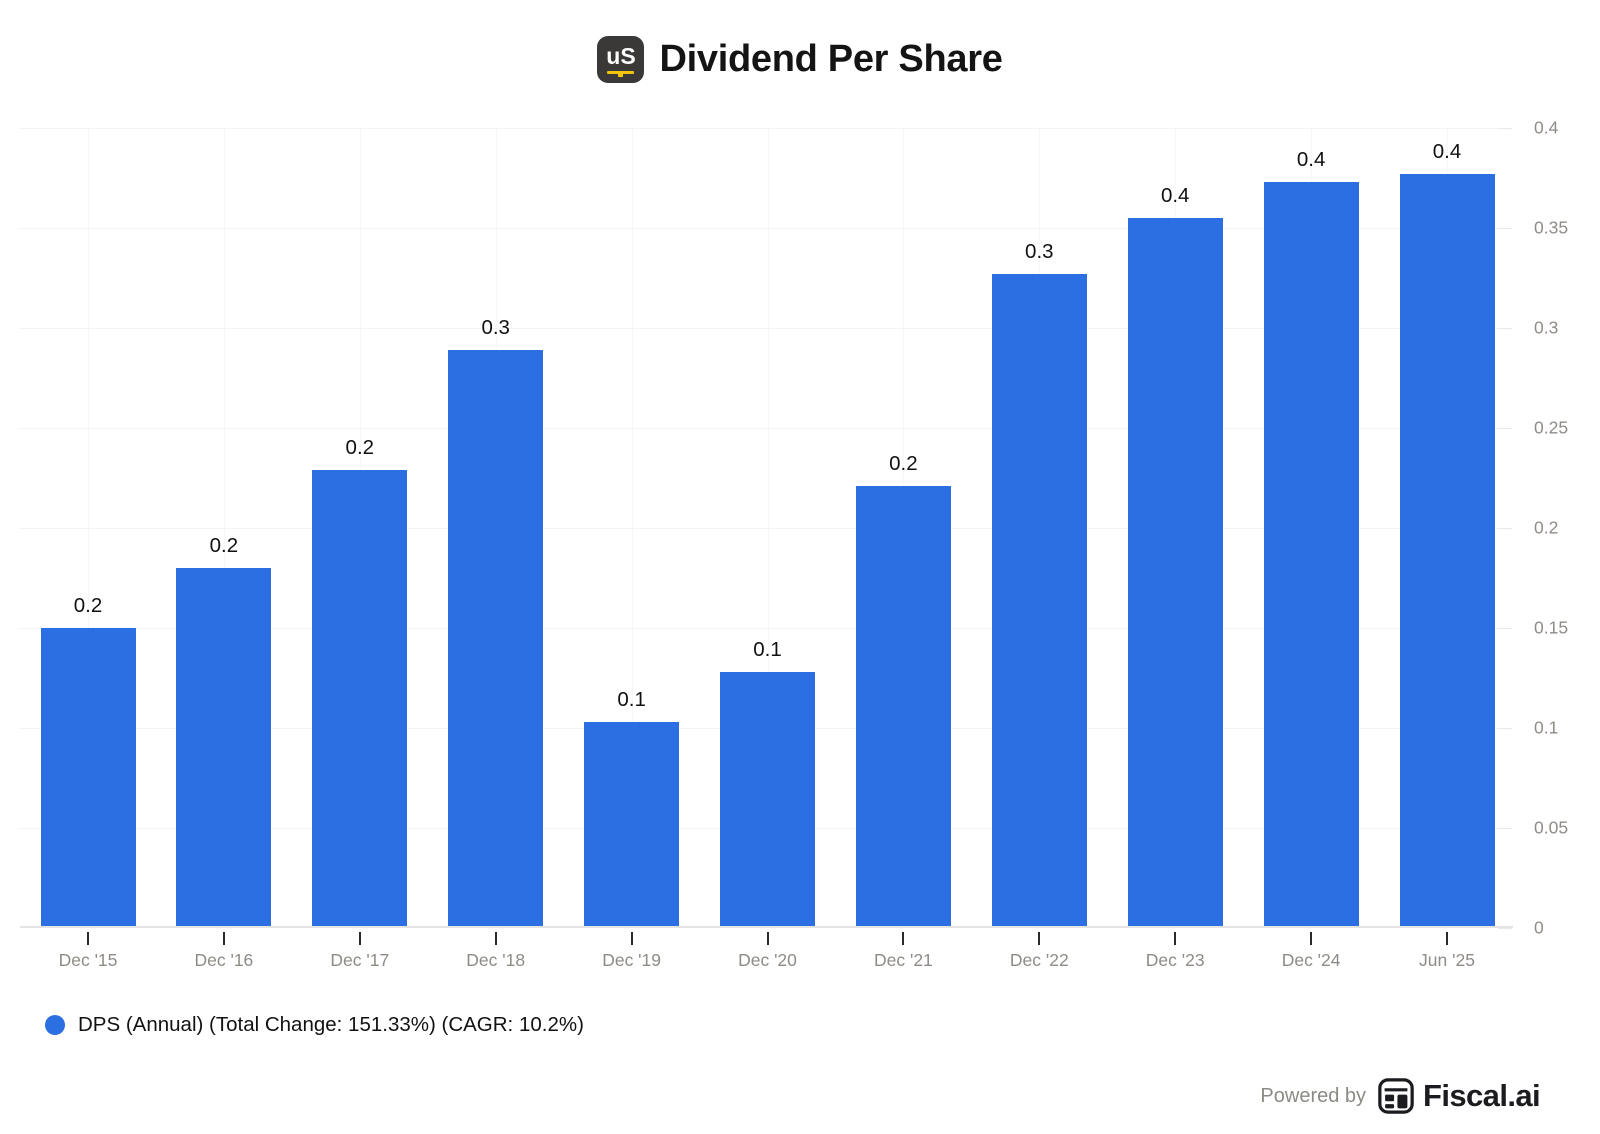  What do you see at coordinates (496, 960) in the screenshot?
I see `x-axis-label: Dec '18` at bounding box center [496, 960].